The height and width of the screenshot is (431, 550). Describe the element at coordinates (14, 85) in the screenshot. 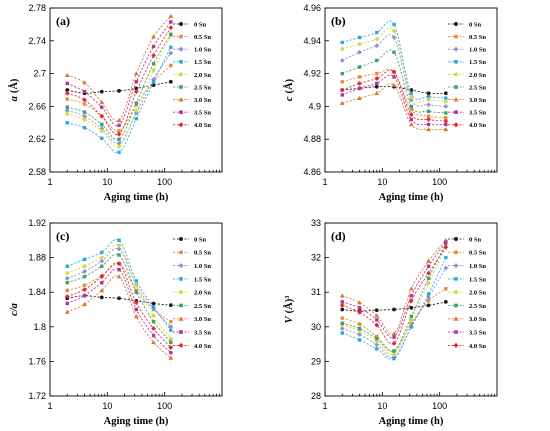

I see `y-axis-unit: (Å)` at that location.